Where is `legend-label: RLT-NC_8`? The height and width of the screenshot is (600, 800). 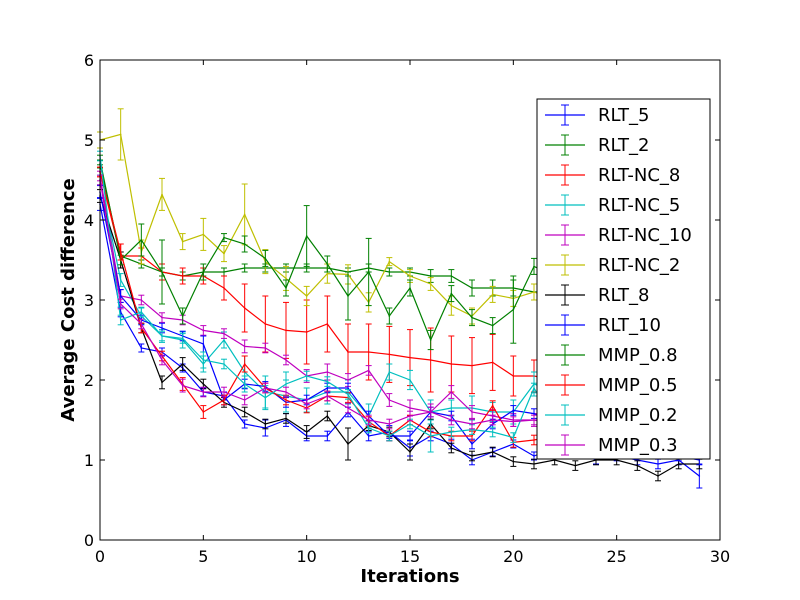 legend-label: RLT-NC_8 is located at coordinates (639, 175).